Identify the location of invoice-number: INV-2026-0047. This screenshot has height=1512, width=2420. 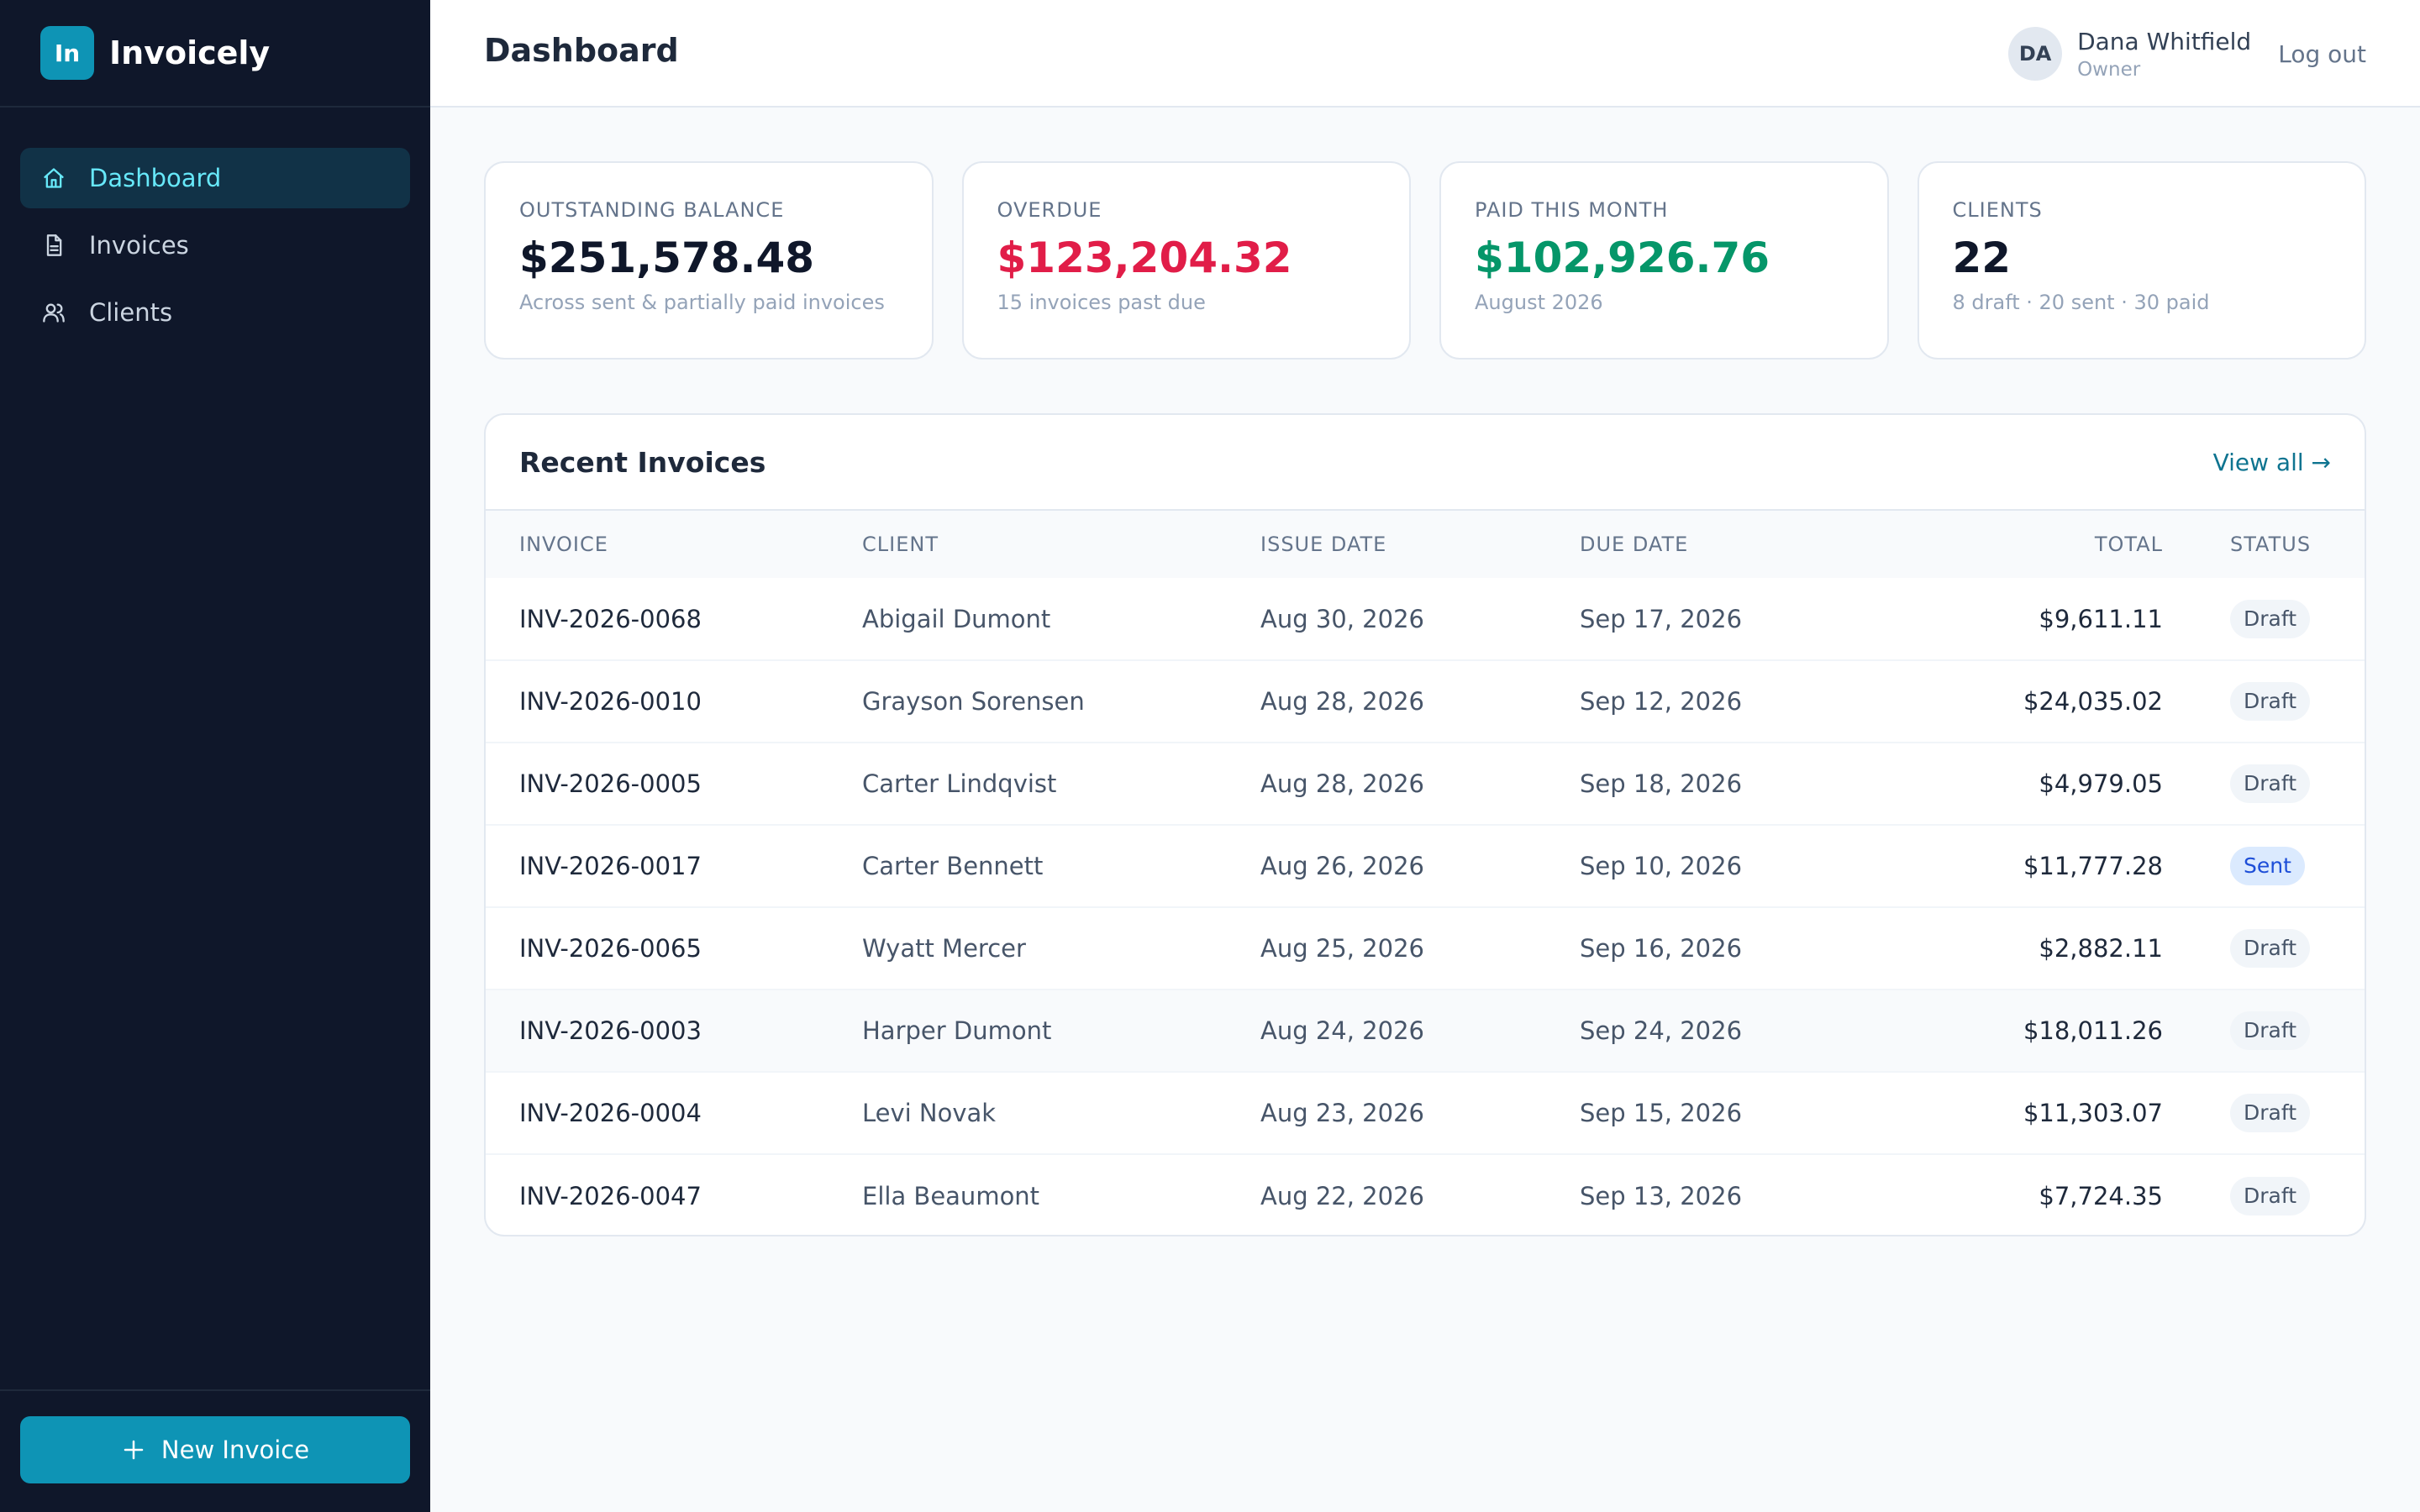
(611, 1195).